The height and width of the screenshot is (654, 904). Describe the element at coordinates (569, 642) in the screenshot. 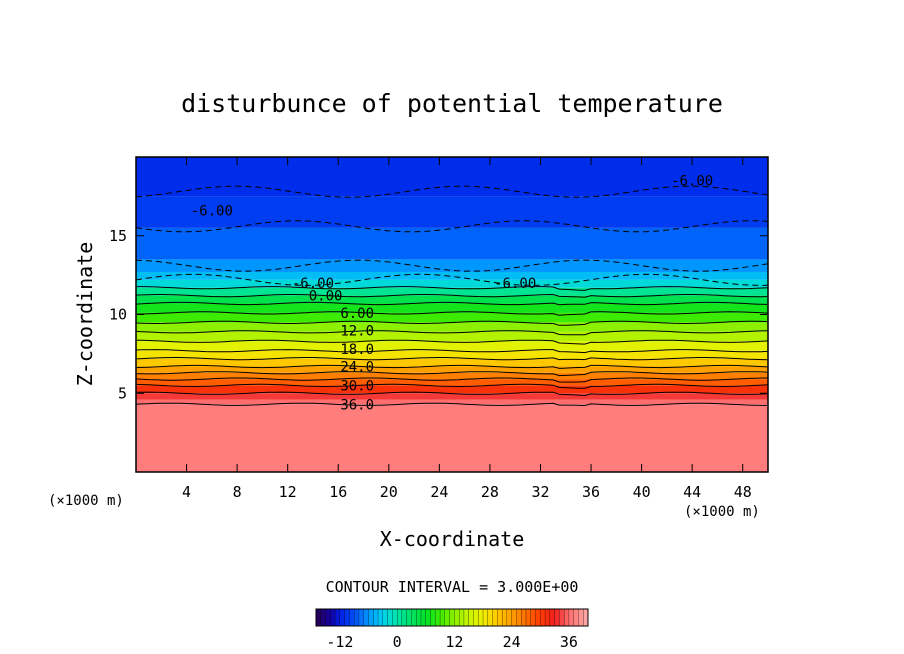

I see `colorbar-tick-label-4: 36` at that location.